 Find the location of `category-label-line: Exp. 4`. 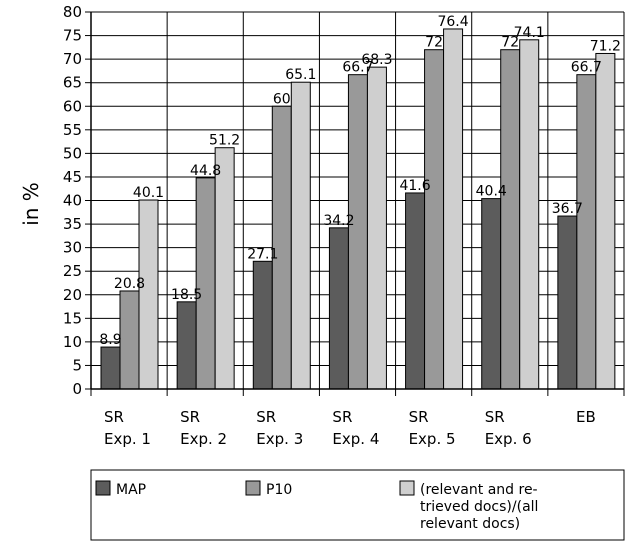

category-label-line: Exp. 4 is located at coordinates (355, 439).